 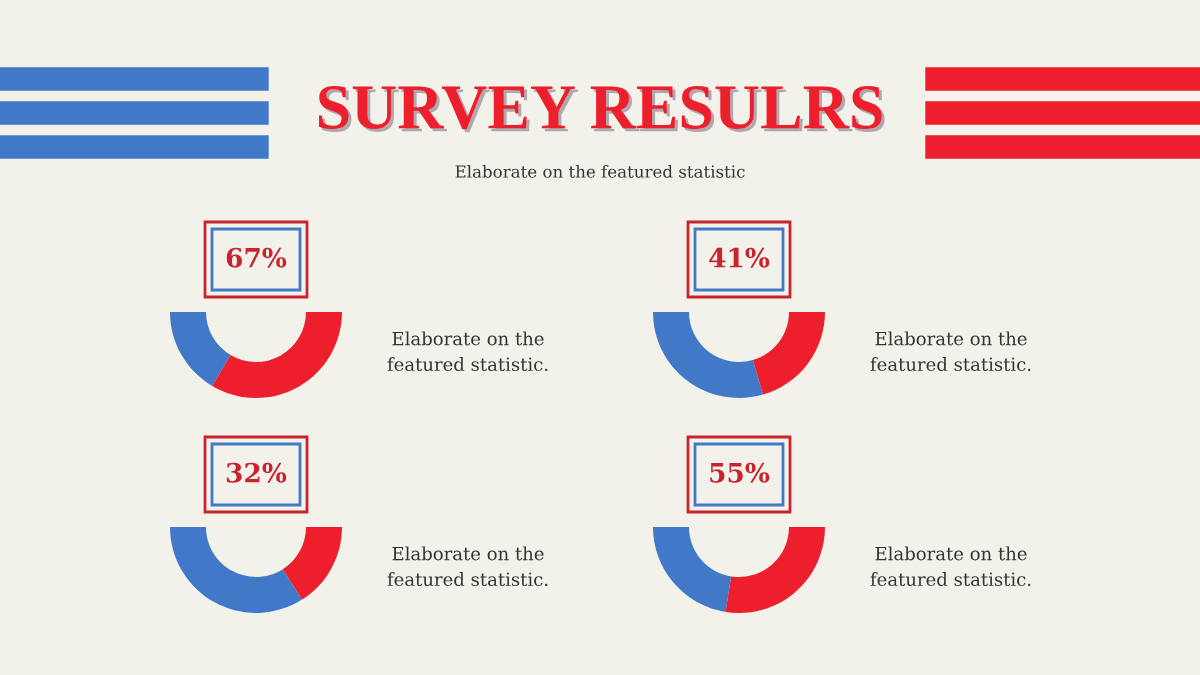 I want to click on chart-title: 67%, so click(x=256, y=257).